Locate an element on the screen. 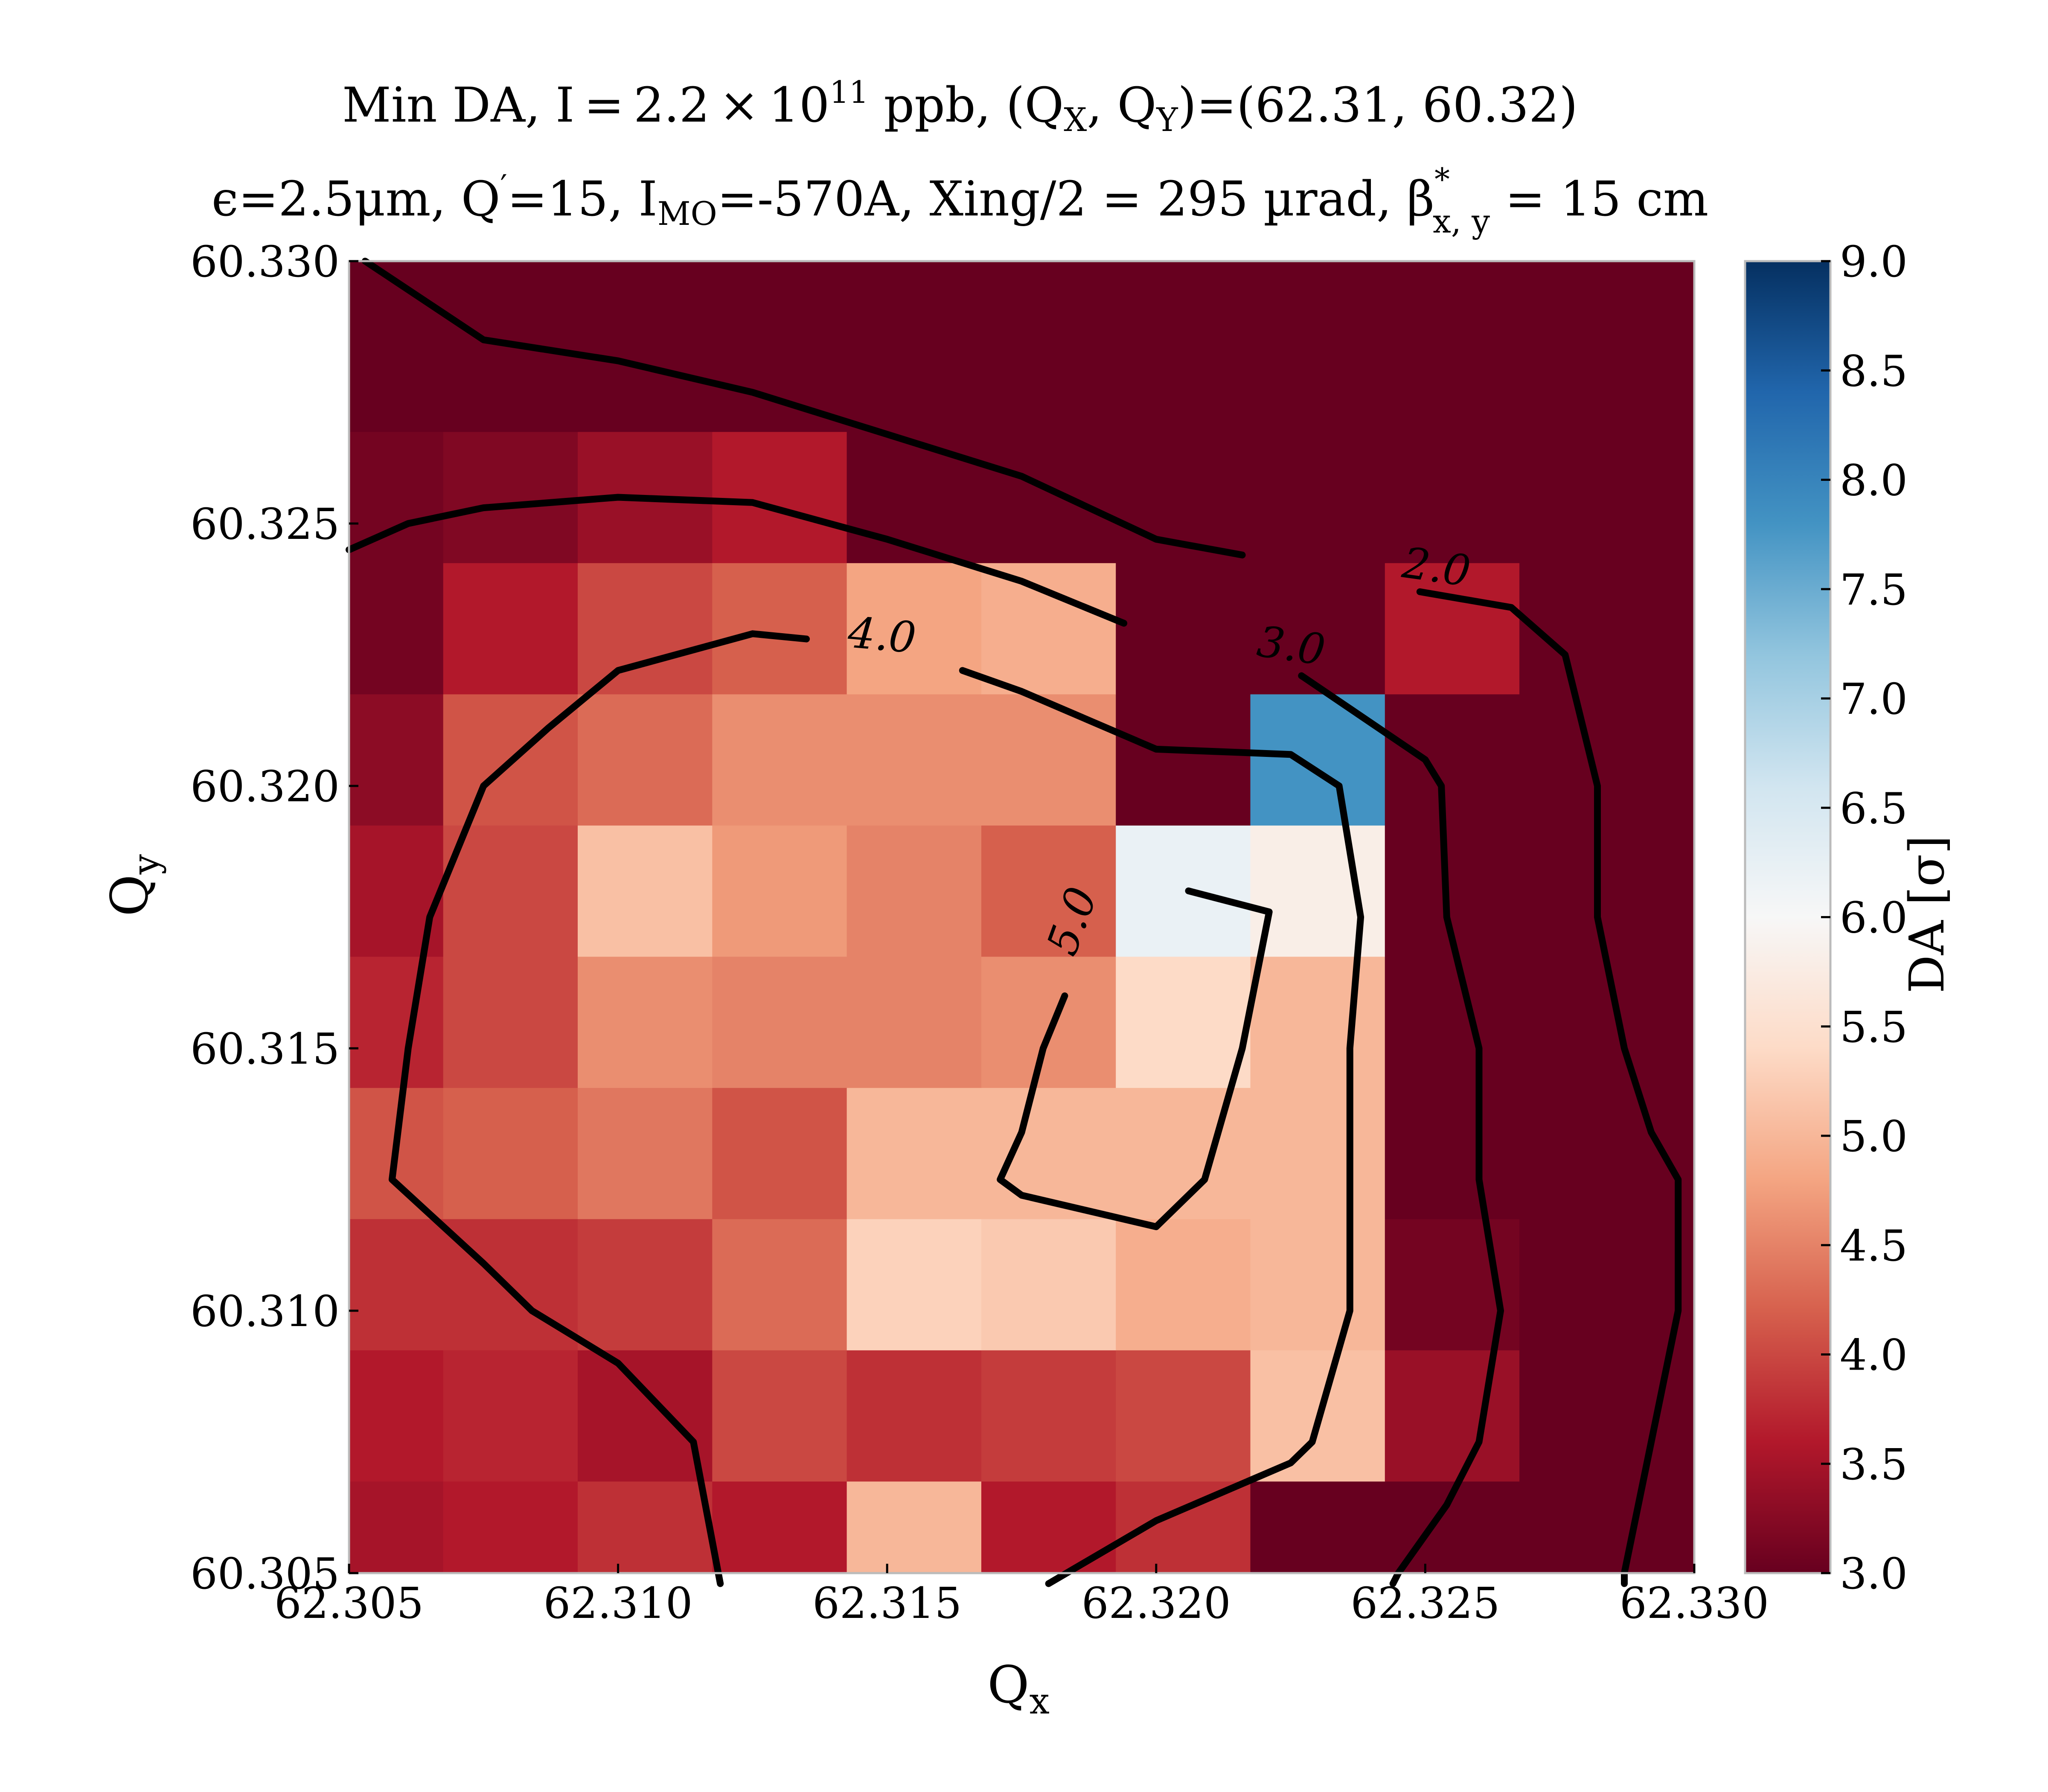 The width and height of the screenshot is (2048, 1792). x-tick-label: 62.330 is located at coordinates (1694, 1603).